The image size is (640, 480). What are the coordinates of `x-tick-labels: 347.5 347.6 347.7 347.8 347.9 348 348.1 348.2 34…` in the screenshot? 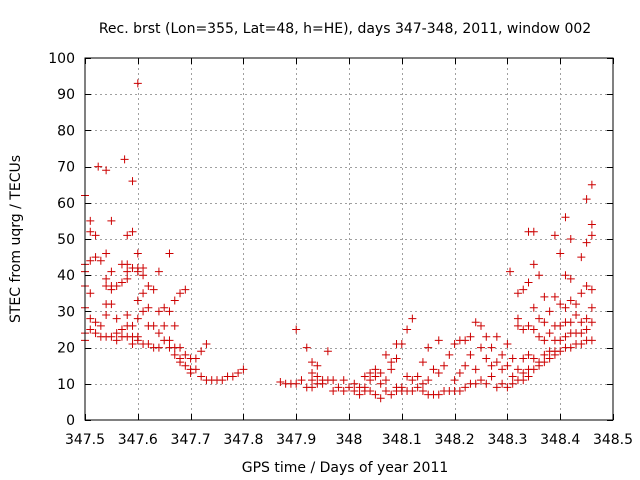 It's located at (349, 440).